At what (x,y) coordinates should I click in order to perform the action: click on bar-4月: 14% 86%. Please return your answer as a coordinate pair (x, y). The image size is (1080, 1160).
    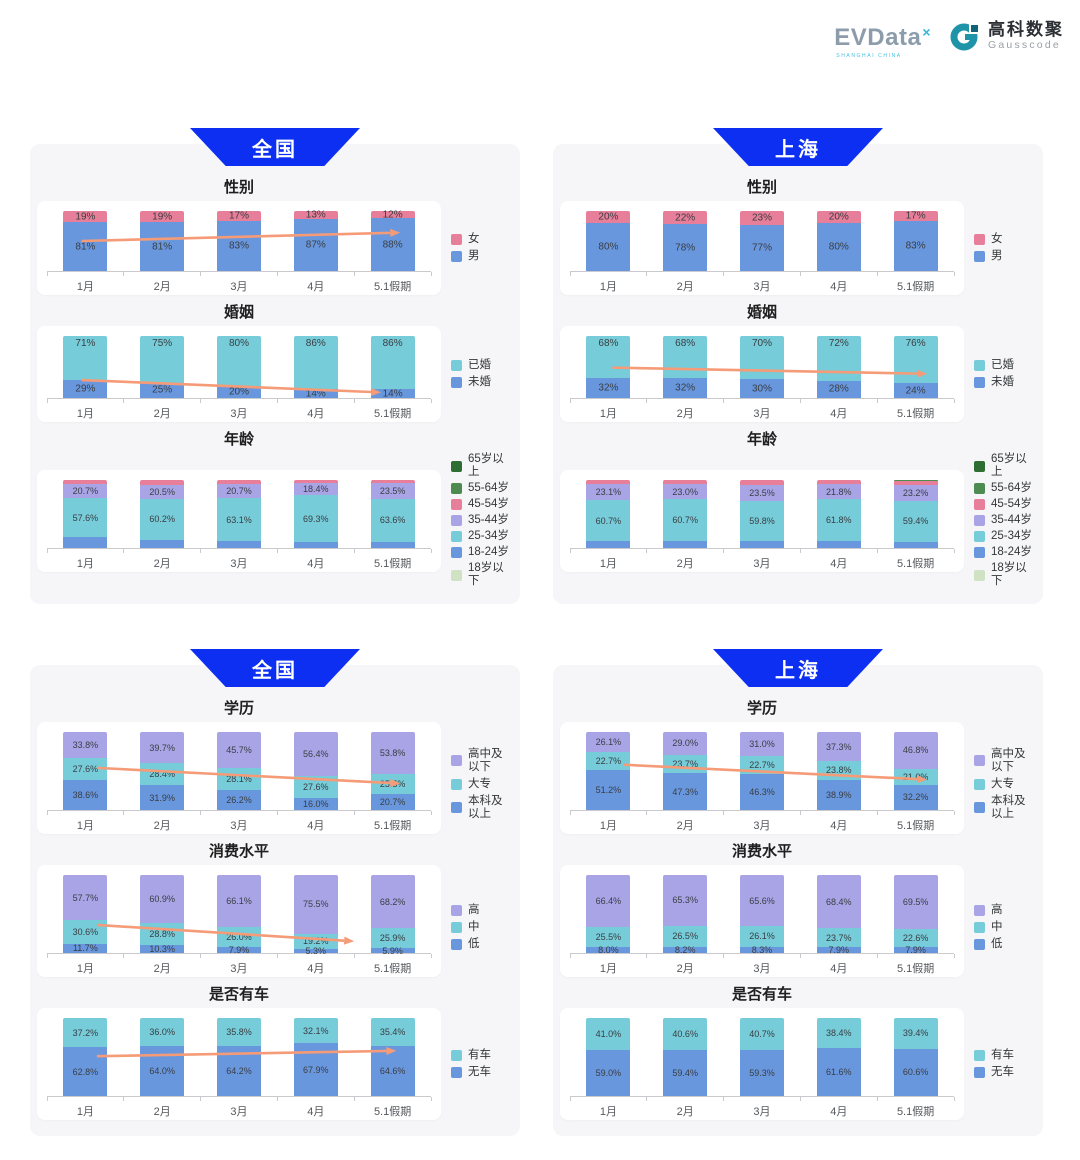
    Looking at the image, I should click on (315, 367).